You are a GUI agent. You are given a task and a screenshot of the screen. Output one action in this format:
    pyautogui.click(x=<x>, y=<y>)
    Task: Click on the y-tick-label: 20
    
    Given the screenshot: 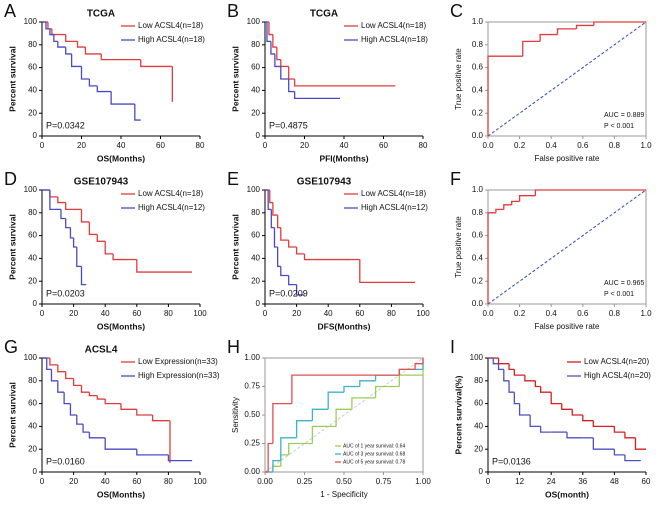 What is the action you would take?
    pyautogui.click(x=32, y=280)
    